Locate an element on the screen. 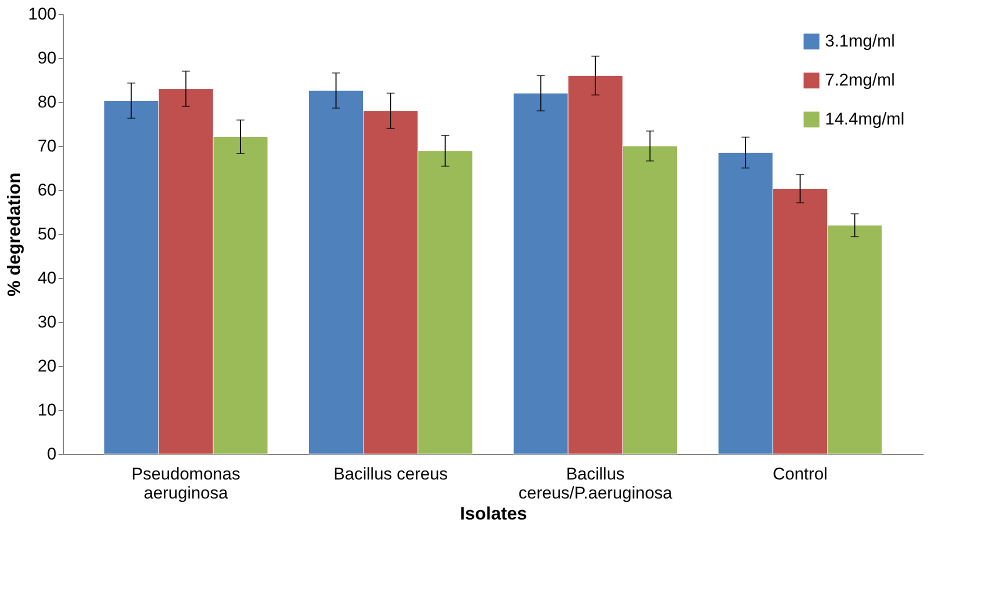  legend-label: 7.2mg/ml is located at coordinates (860, 80).